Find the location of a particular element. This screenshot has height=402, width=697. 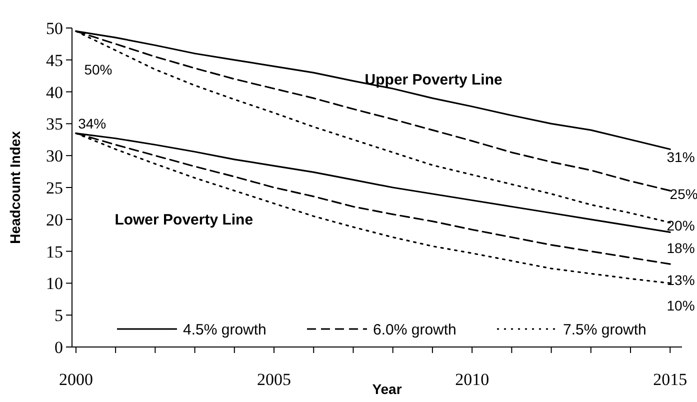

y-tick-label: 40 is located at coordinates (54, 92).